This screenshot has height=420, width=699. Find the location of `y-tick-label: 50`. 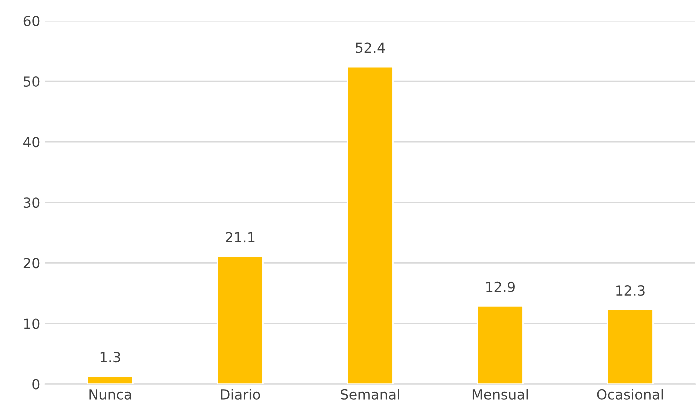

y-tick-label: 50 is located at coordinates (32, 82).